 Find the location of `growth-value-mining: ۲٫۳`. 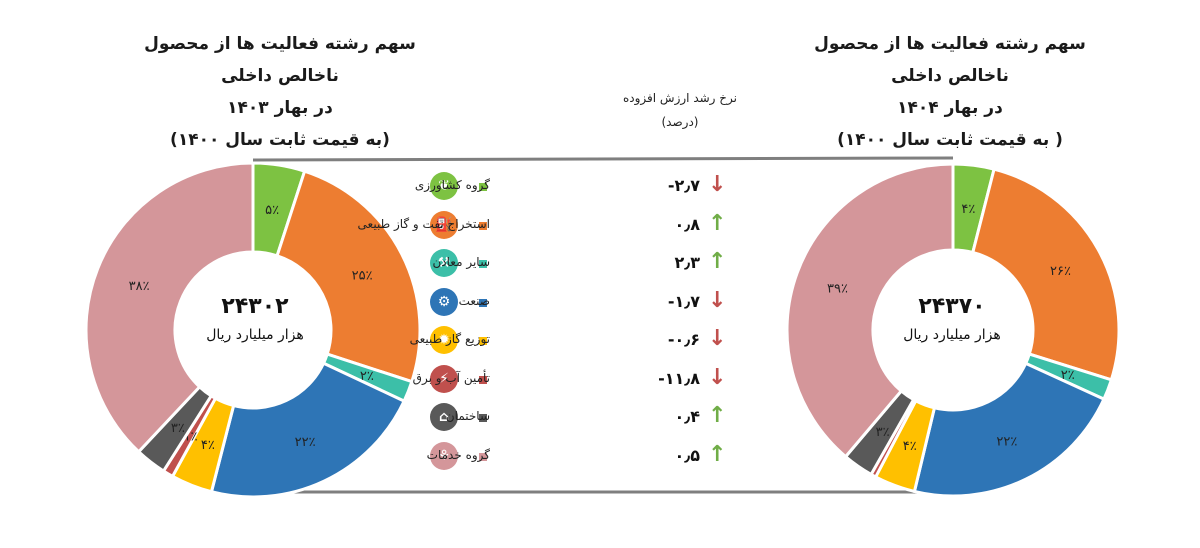

growth-value-mining: ۲٫۳ is located at coordinates (687, 262).